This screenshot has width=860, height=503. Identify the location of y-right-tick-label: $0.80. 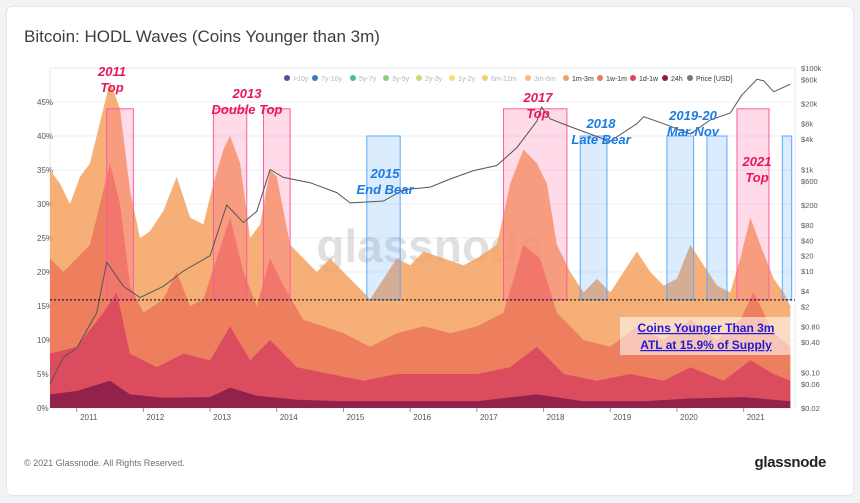
(810, 327).